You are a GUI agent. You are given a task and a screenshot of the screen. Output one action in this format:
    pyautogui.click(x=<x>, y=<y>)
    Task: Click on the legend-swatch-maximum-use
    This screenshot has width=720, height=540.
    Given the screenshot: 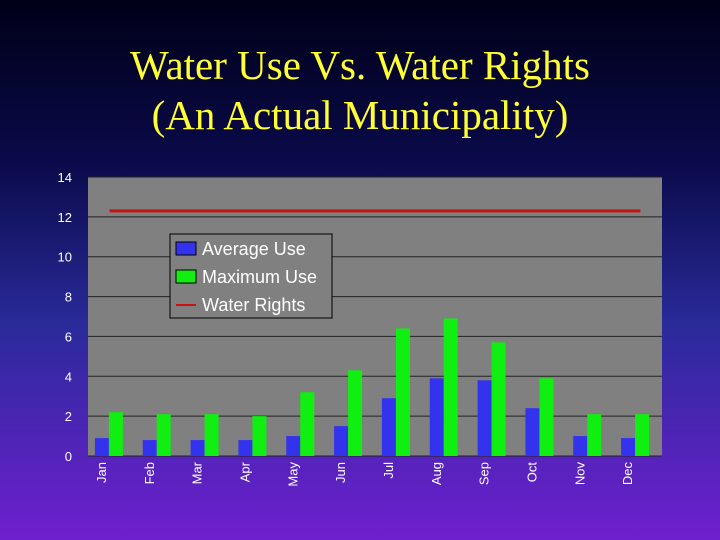 What is the action you would take?
    pyautogui.click(x=186, y=276)
    